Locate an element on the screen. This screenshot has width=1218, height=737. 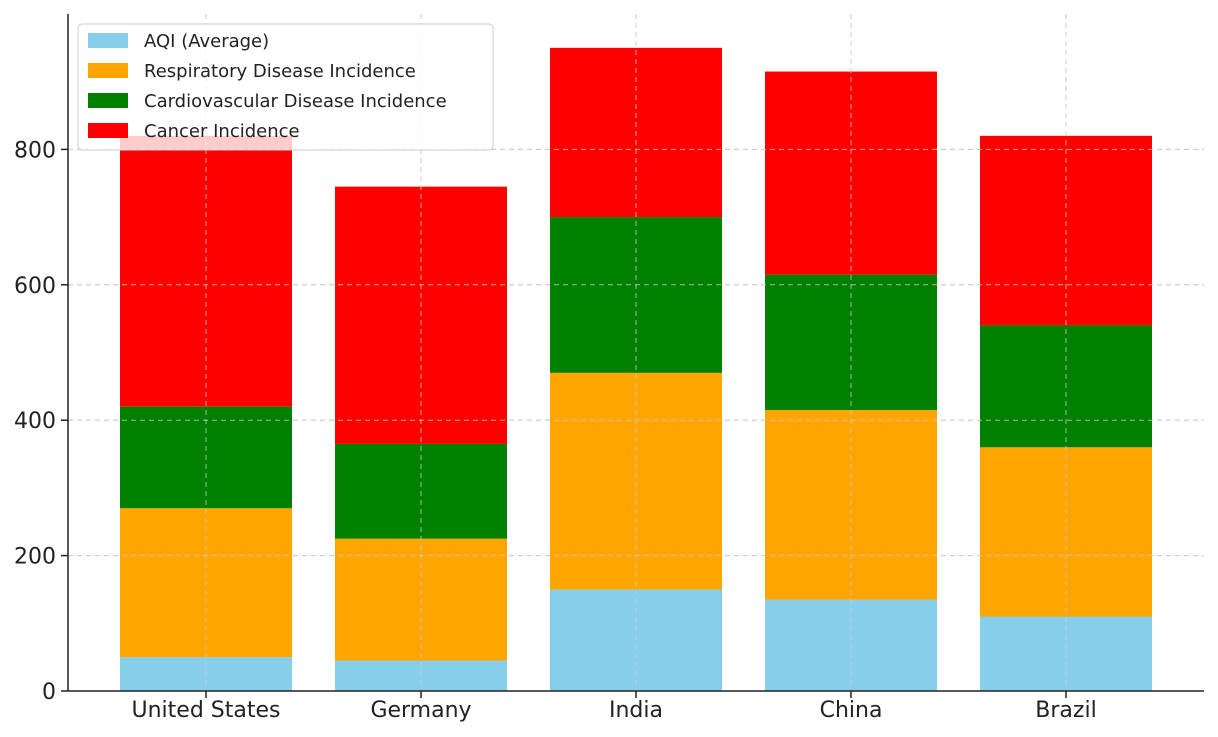
x-ticks: United States Germany India China Brazil is located at coordinates (614, 707).